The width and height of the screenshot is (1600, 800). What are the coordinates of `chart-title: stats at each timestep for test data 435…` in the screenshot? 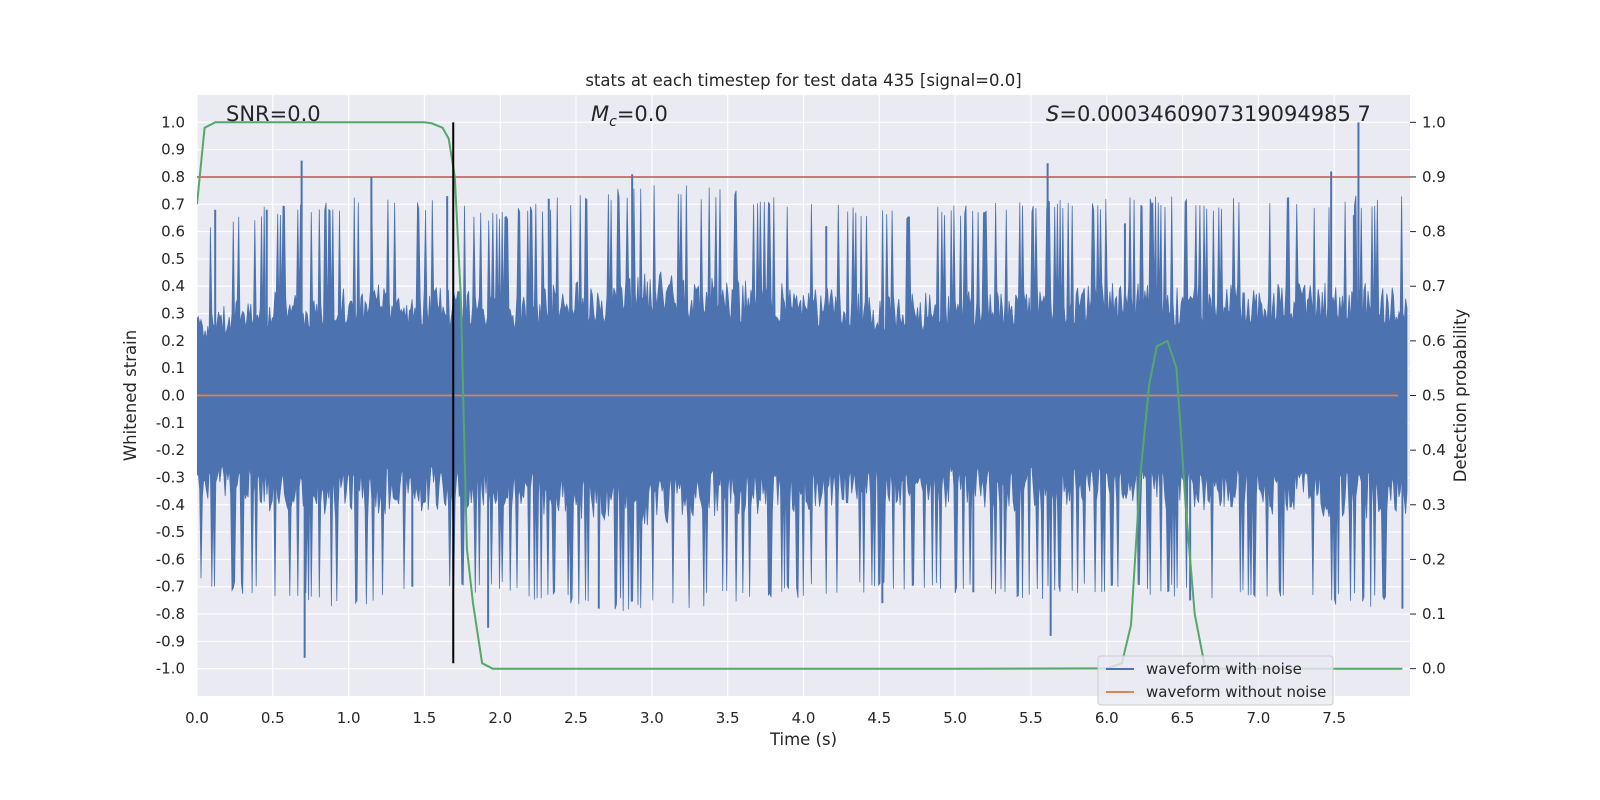 It's located at (803, 80).